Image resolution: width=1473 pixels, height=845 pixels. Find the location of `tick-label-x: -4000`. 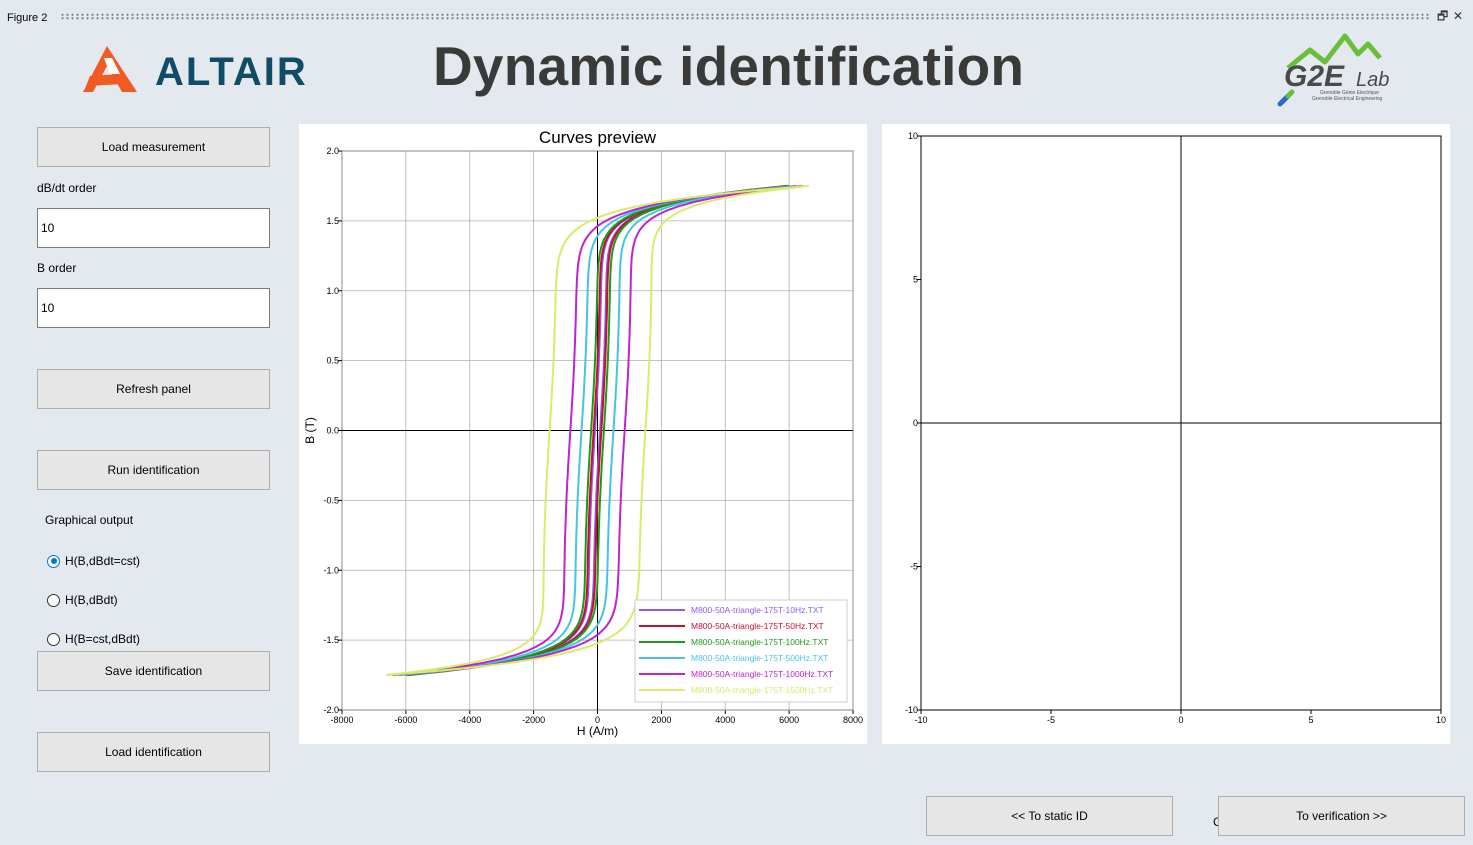

tick-label-x: -4000 is located at coordinates (469, 720).